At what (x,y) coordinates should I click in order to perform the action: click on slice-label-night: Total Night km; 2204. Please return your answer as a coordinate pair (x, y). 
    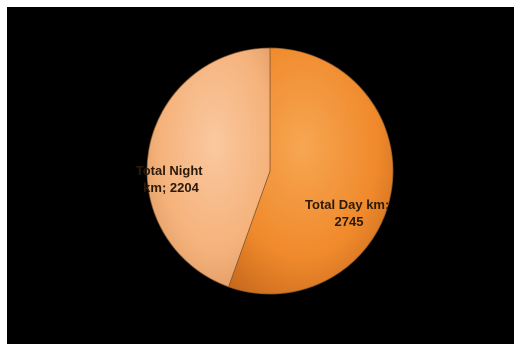
    Looking at the image, I should click on (171, 179).